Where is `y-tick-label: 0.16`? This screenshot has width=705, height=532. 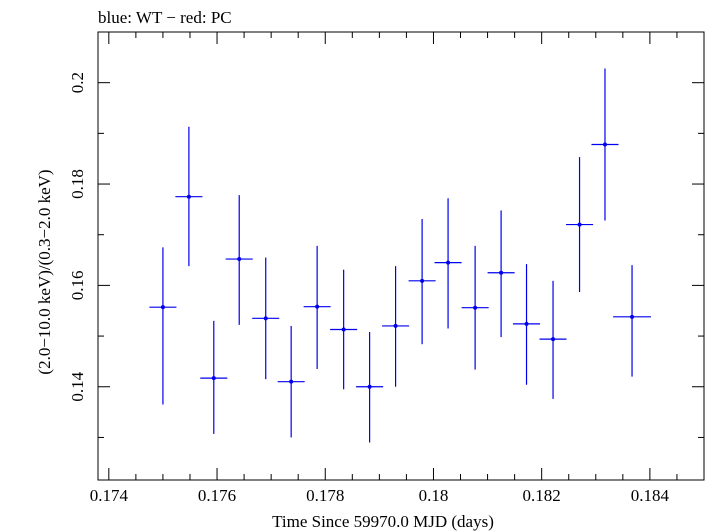
y-tick-label: 0.16 is located at coordinates (77, 286).